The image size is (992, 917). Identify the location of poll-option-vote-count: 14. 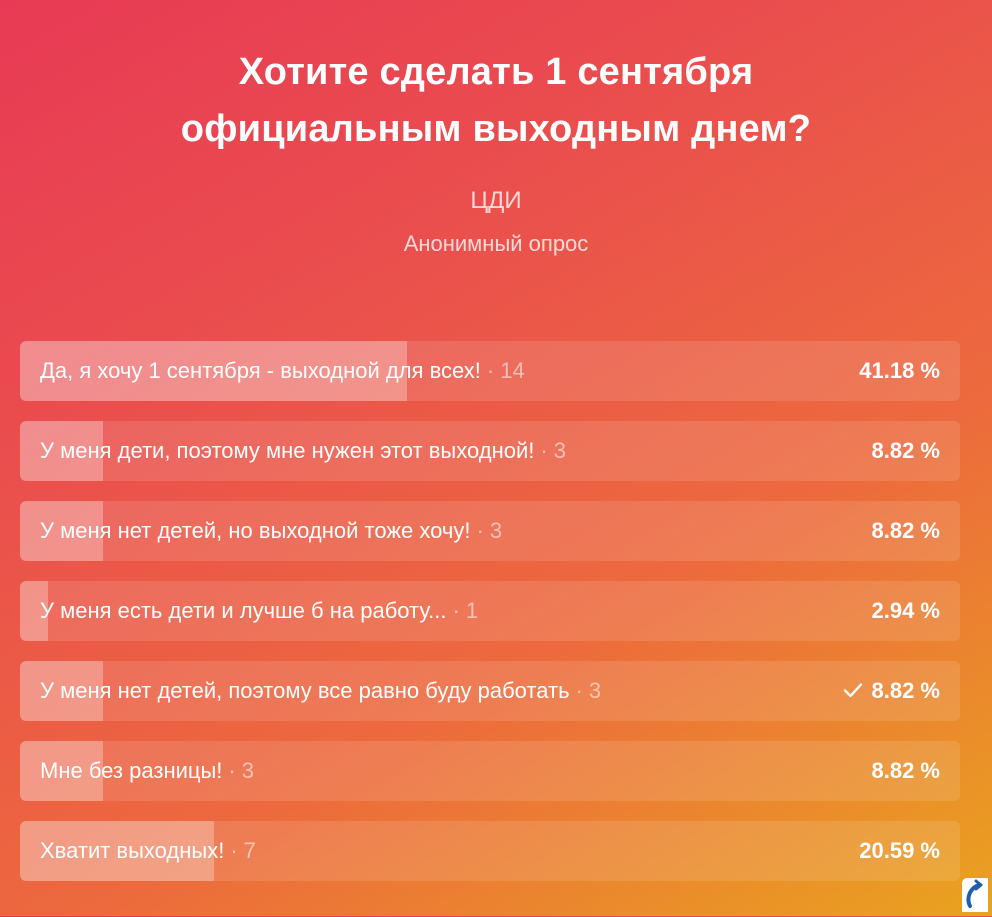
(512, 370).